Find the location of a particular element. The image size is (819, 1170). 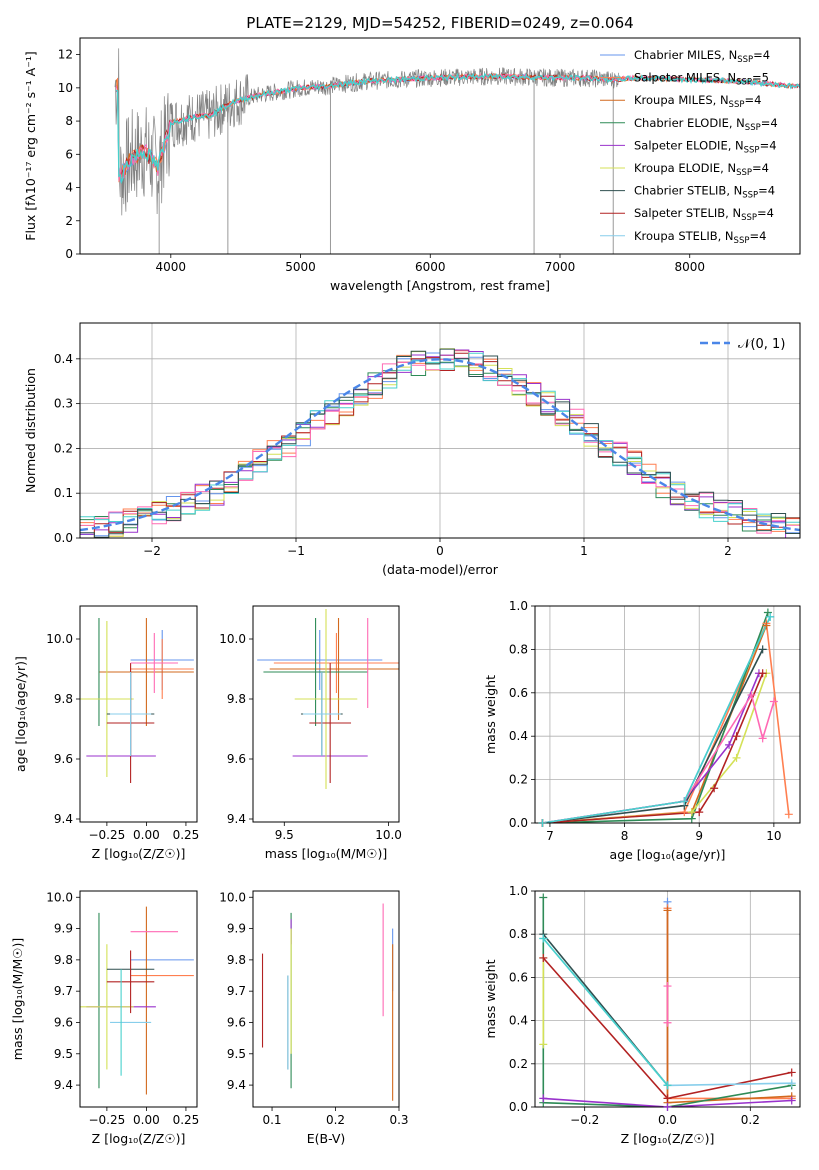

y-tick-label: 2 is located at coordinates (69, 221).